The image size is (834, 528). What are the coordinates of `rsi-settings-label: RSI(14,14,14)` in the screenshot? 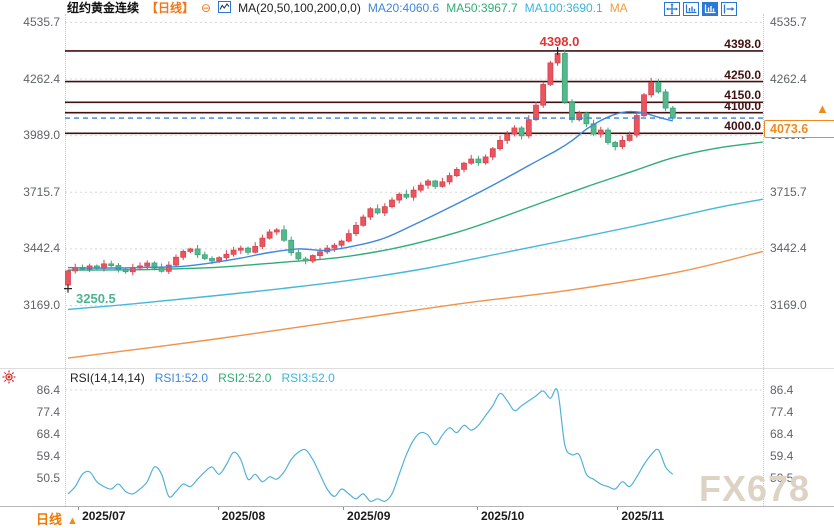 It's located at (107, 378).